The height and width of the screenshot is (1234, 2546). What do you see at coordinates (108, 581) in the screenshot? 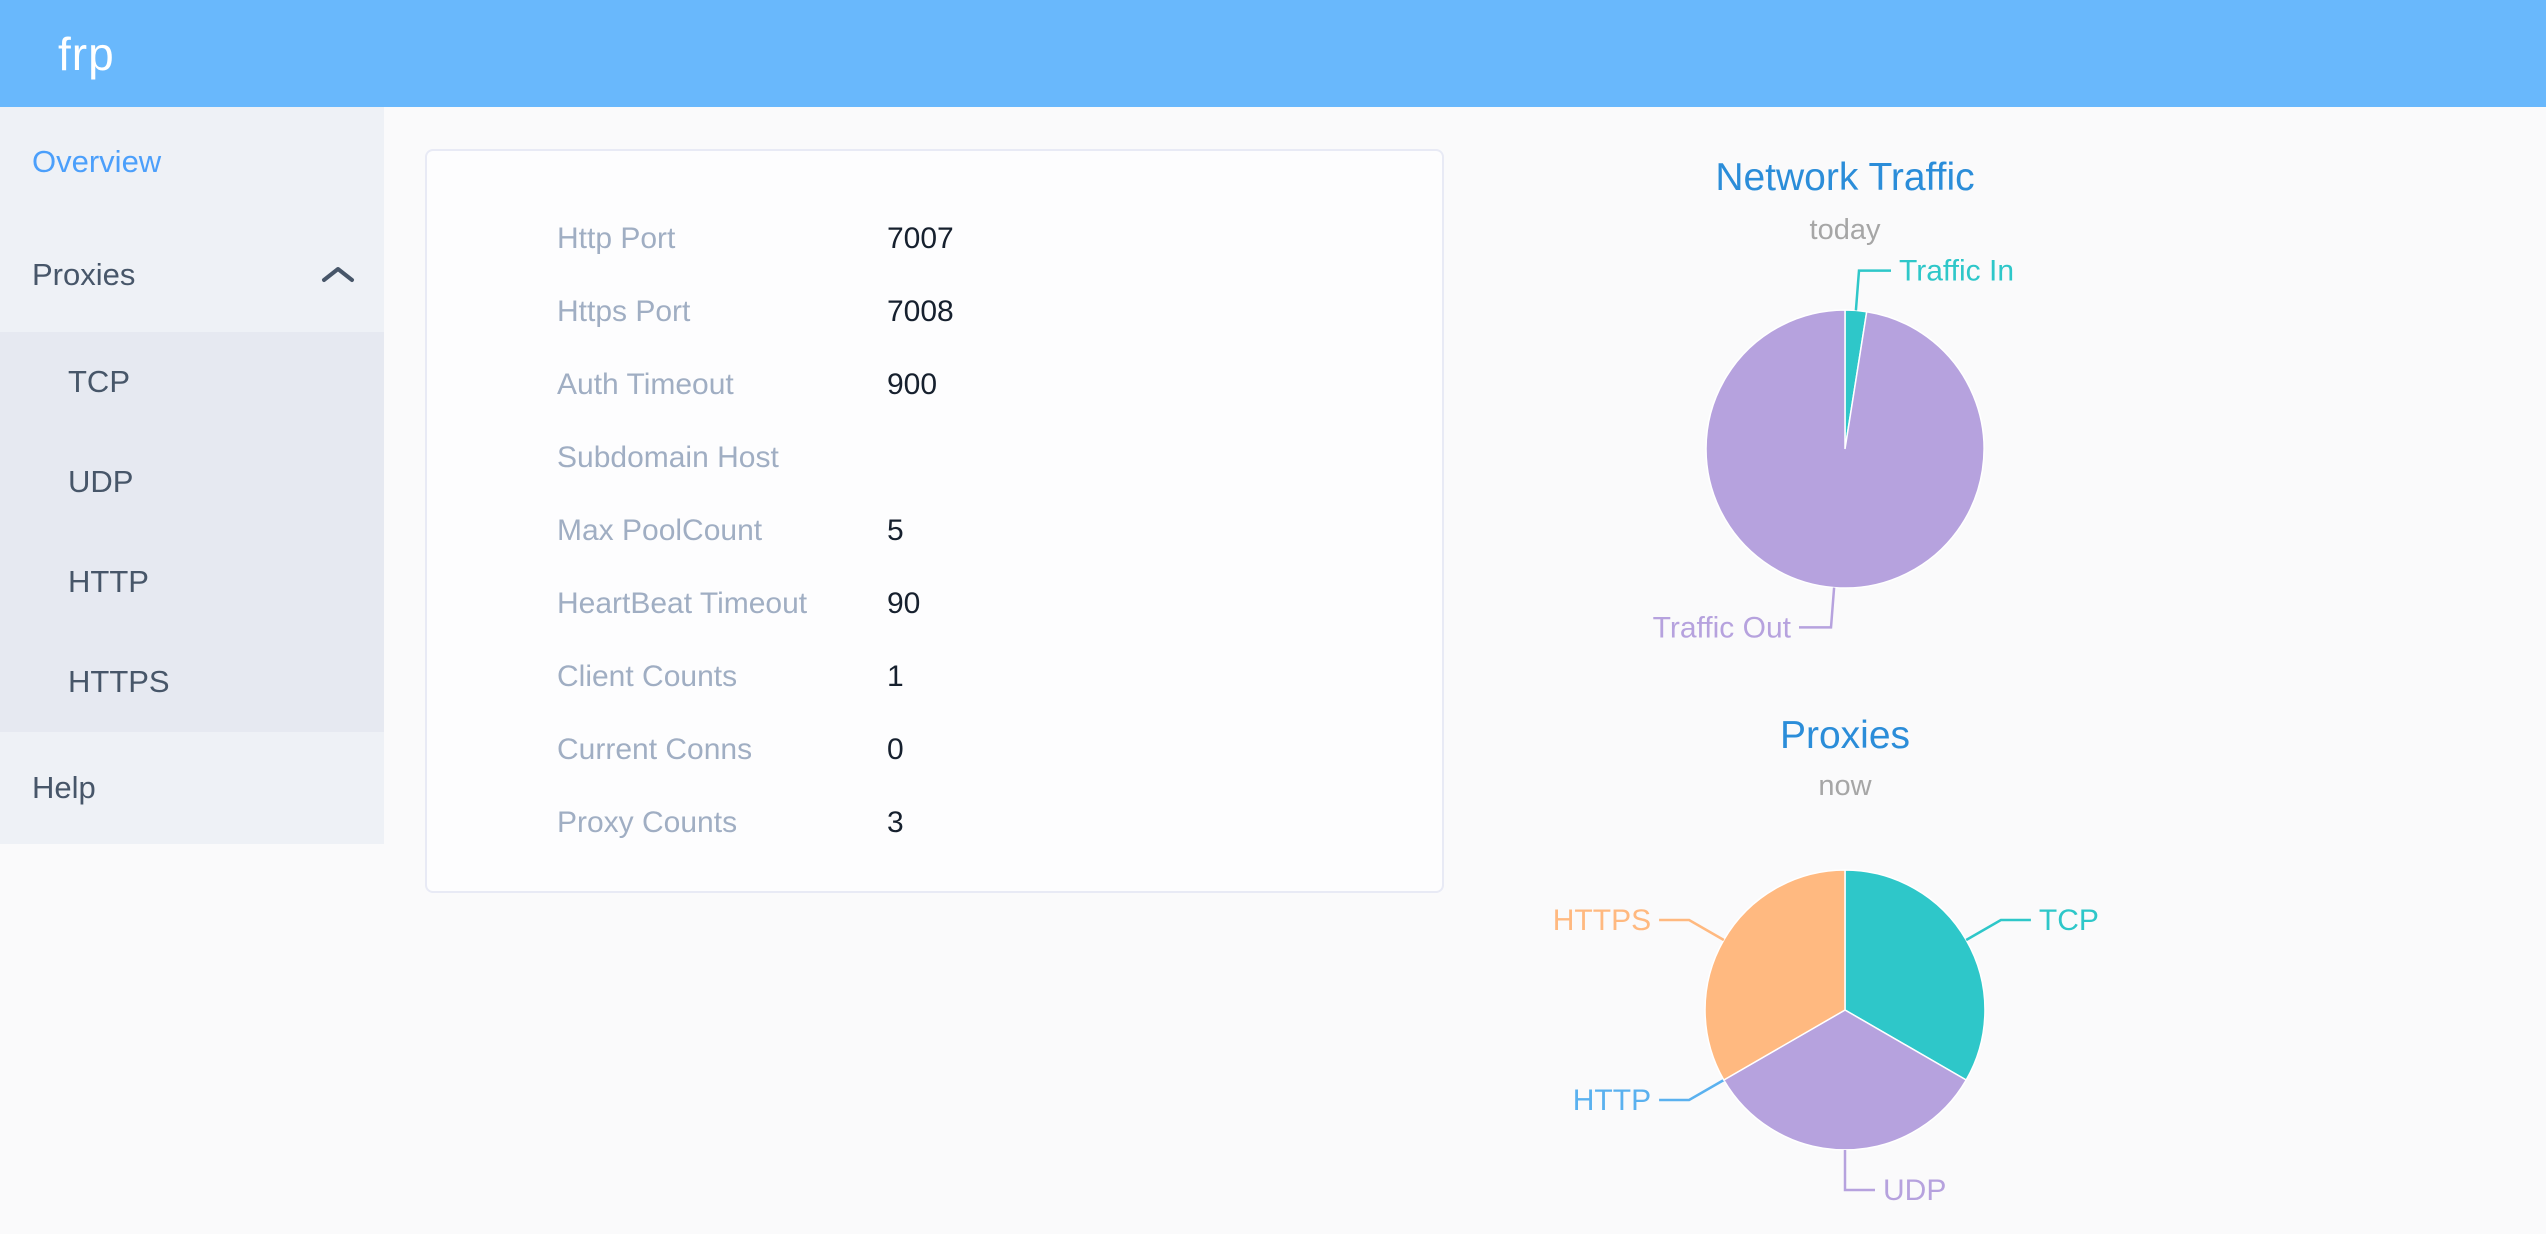
I see `sidebar-item-http: HTTP` at bounding box center [108, 581].